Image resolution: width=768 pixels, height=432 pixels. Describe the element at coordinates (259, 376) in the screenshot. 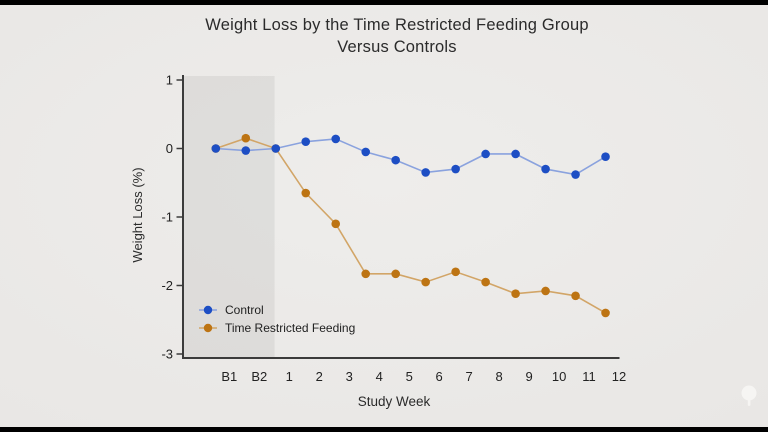

I see `x-tick-label: B2` at that location.